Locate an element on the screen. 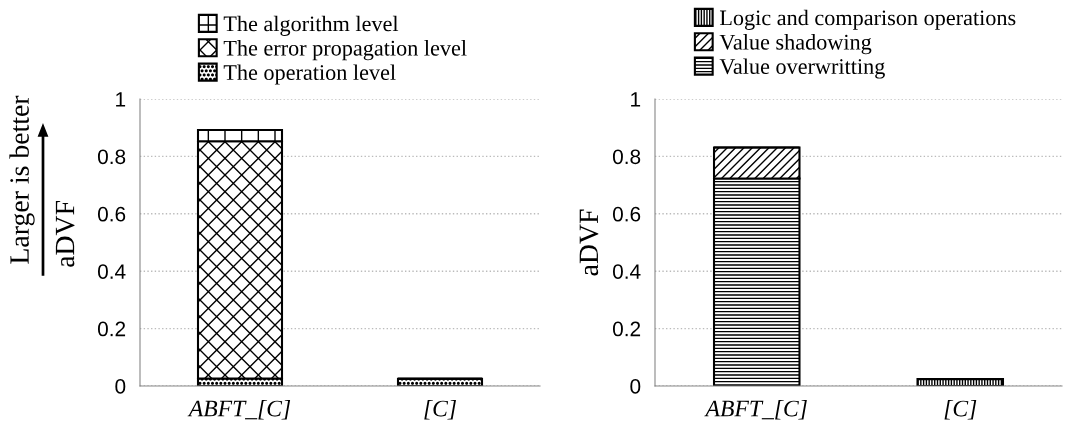  legend-label: The error propagation level is located at coordinates (345, 50).